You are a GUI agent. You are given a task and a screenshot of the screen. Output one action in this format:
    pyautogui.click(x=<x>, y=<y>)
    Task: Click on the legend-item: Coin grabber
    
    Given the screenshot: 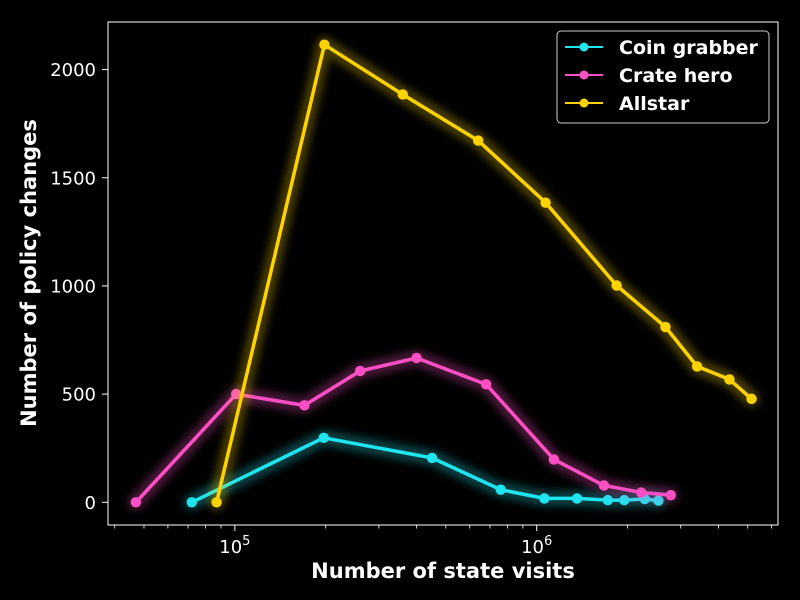 What is the action you would take?
    pyautogui.click(x=662, y=48)
    